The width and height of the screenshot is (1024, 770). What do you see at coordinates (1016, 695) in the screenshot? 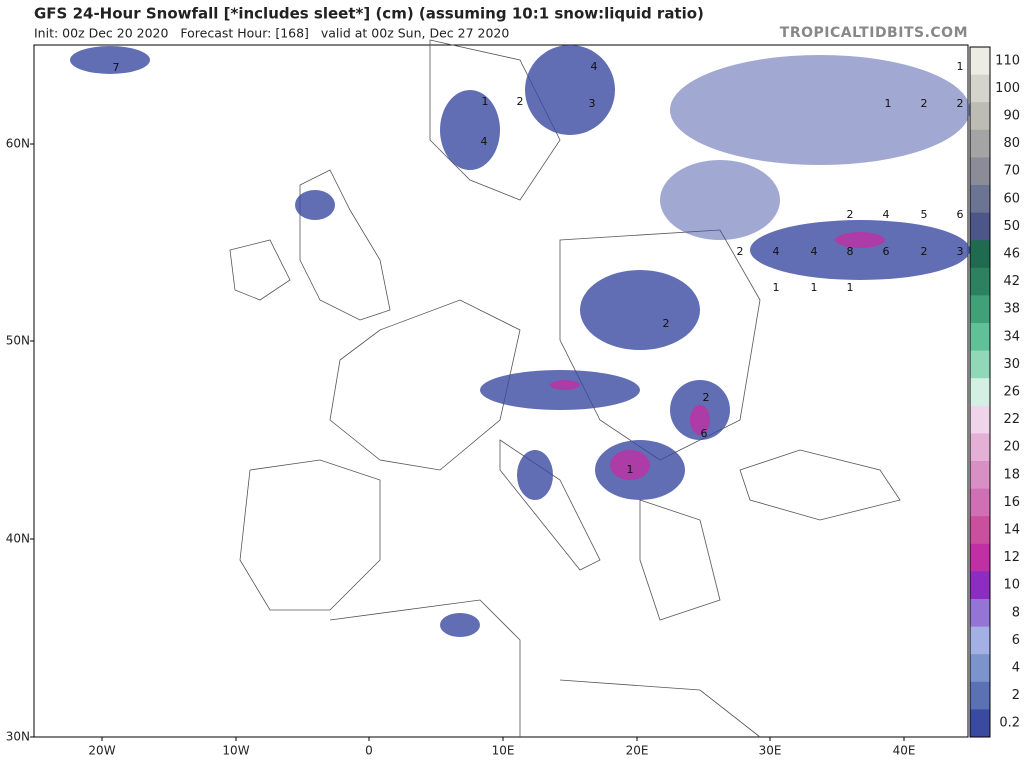
I see `colorbar-label: 2` at bounding box center [1016, 695].